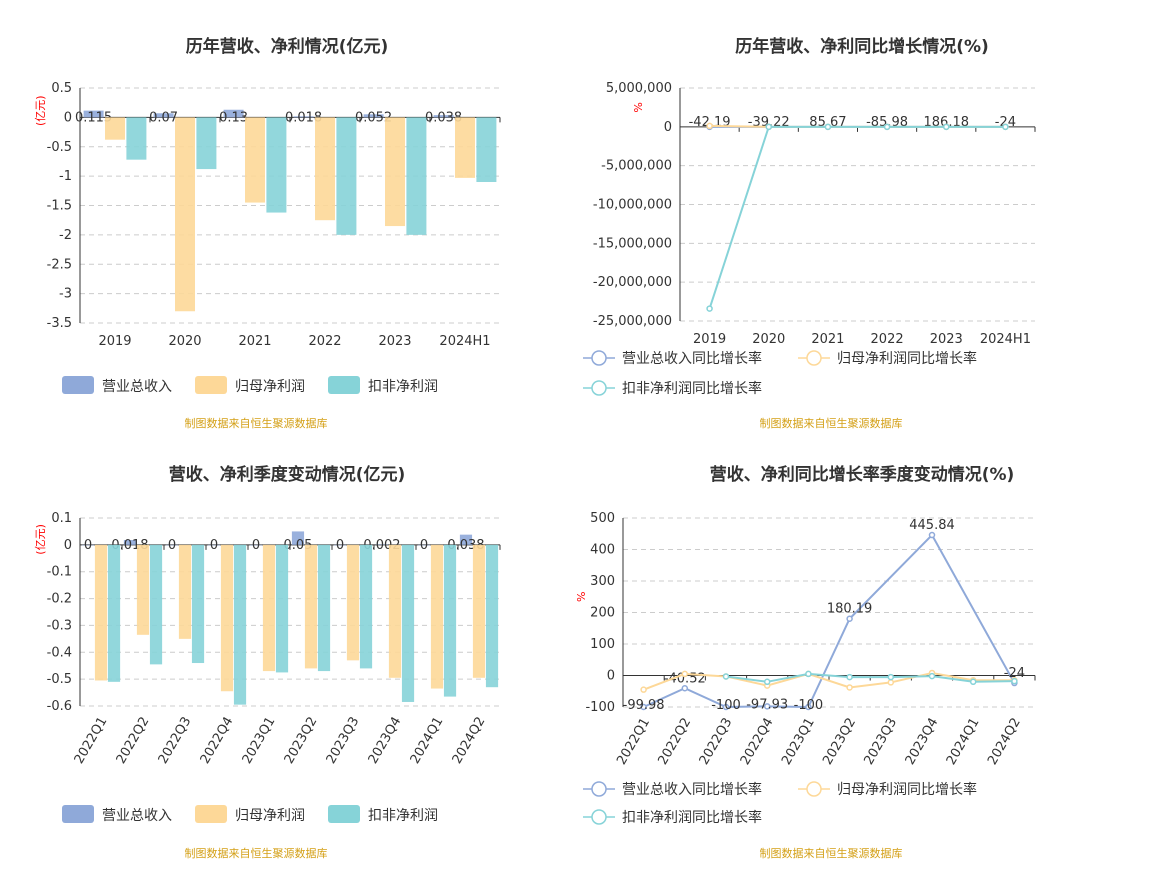 This screenshot has width=1151, height=885. Describe the element at coordinates (59, 625) in the screenshot. I see `y-tick-label: -0.3` at that location.